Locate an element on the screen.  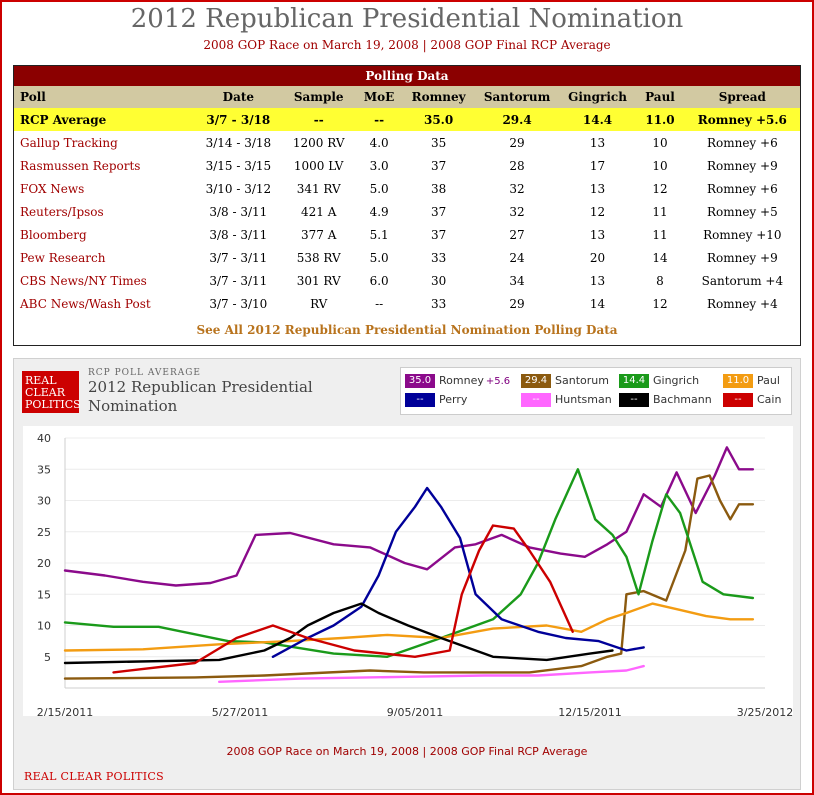
table-cell: 5.0 is located at coordinates (379, 188).